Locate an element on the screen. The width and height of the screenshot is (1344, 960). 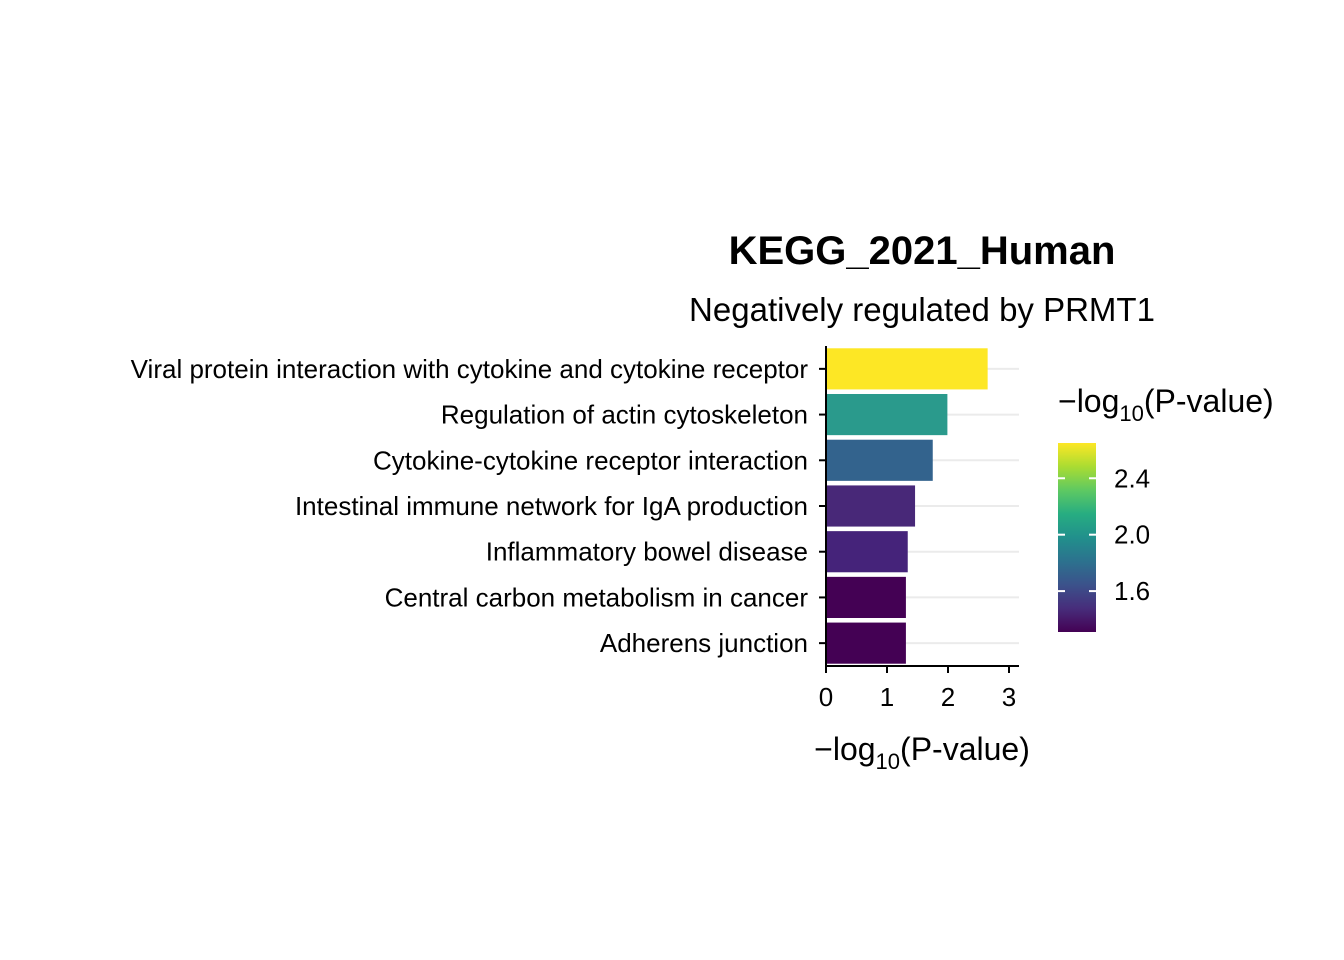
chart-title: KEGG_2021_Human is located at coordinates (922, 251).